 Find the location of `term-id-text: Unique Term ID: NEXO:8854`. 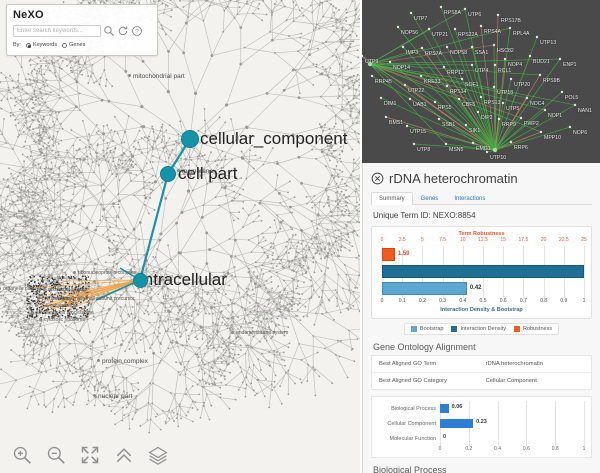

term-id-text: Unique Term ID: NEXO:8854 is located at coordinates (424, 215).